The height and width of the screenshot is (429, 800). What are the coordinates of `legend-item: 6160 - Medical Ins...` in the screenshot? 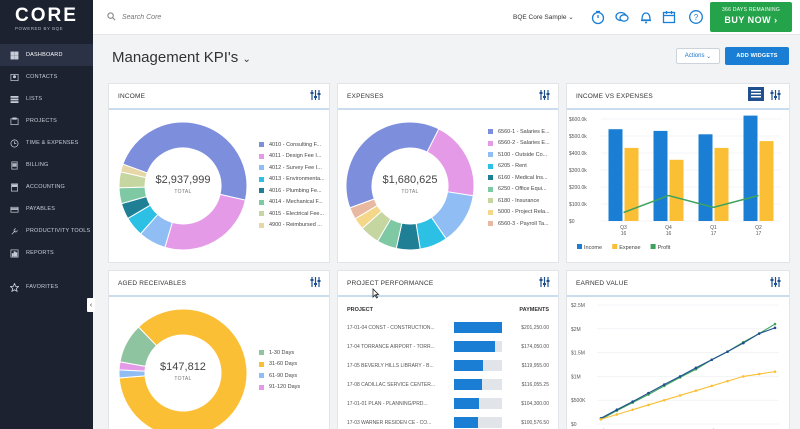 It's located at (519, 178).